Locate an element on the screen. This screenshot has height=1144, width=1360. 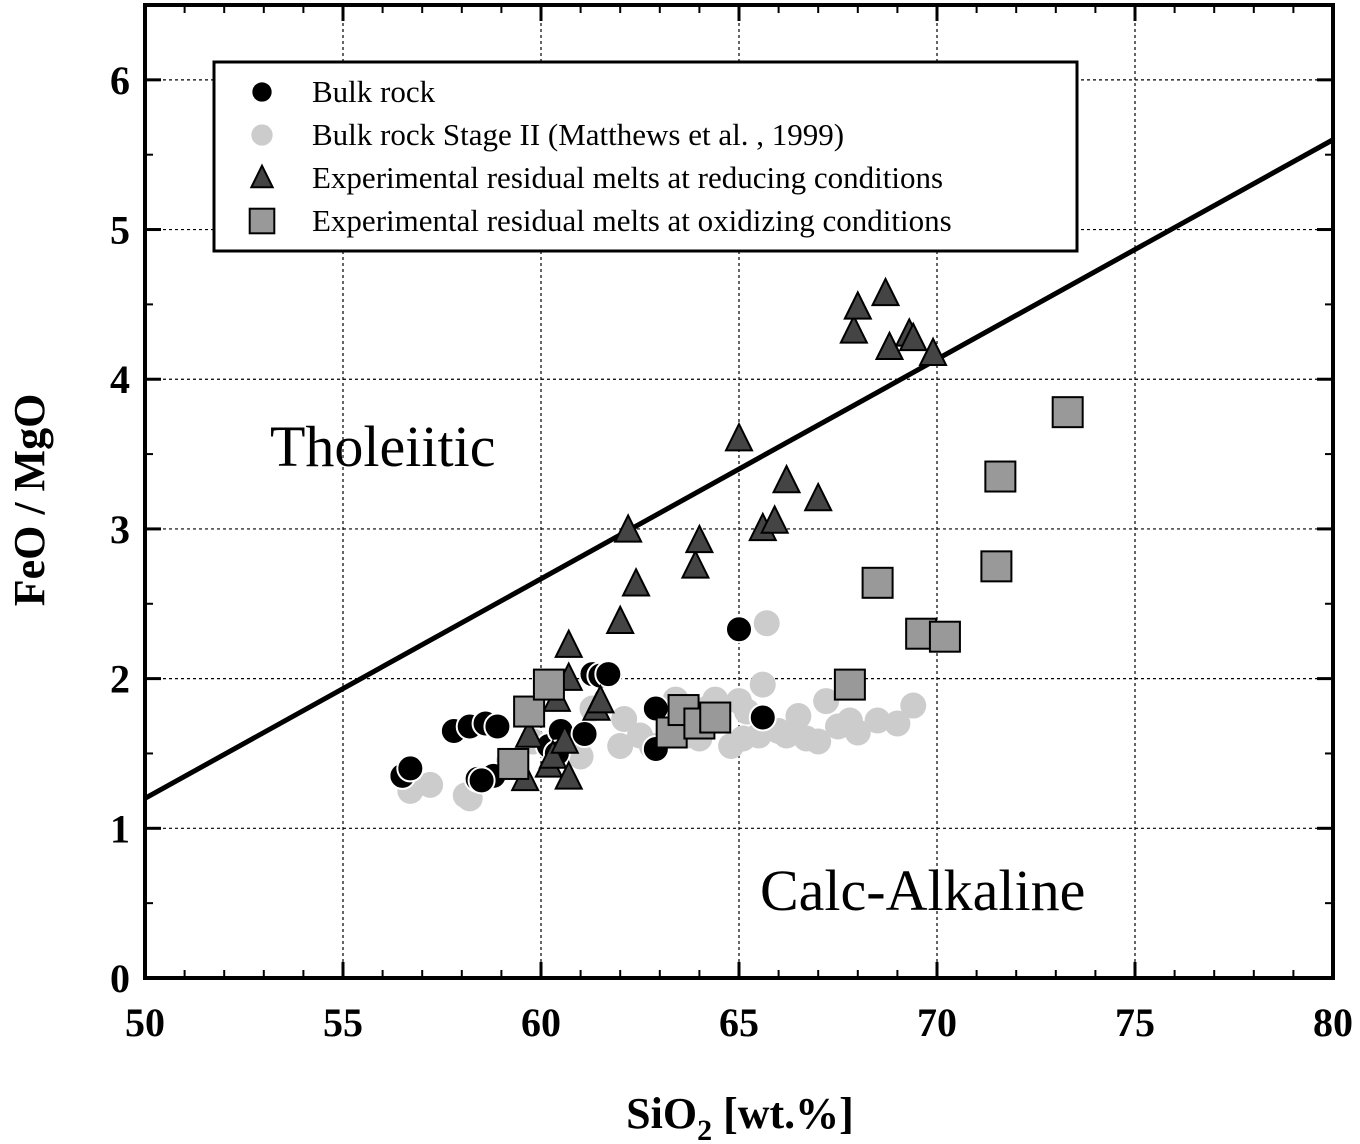
y-tick-labels: 0 1 2 3 4 5 6 is located at coordinates (120, 529).